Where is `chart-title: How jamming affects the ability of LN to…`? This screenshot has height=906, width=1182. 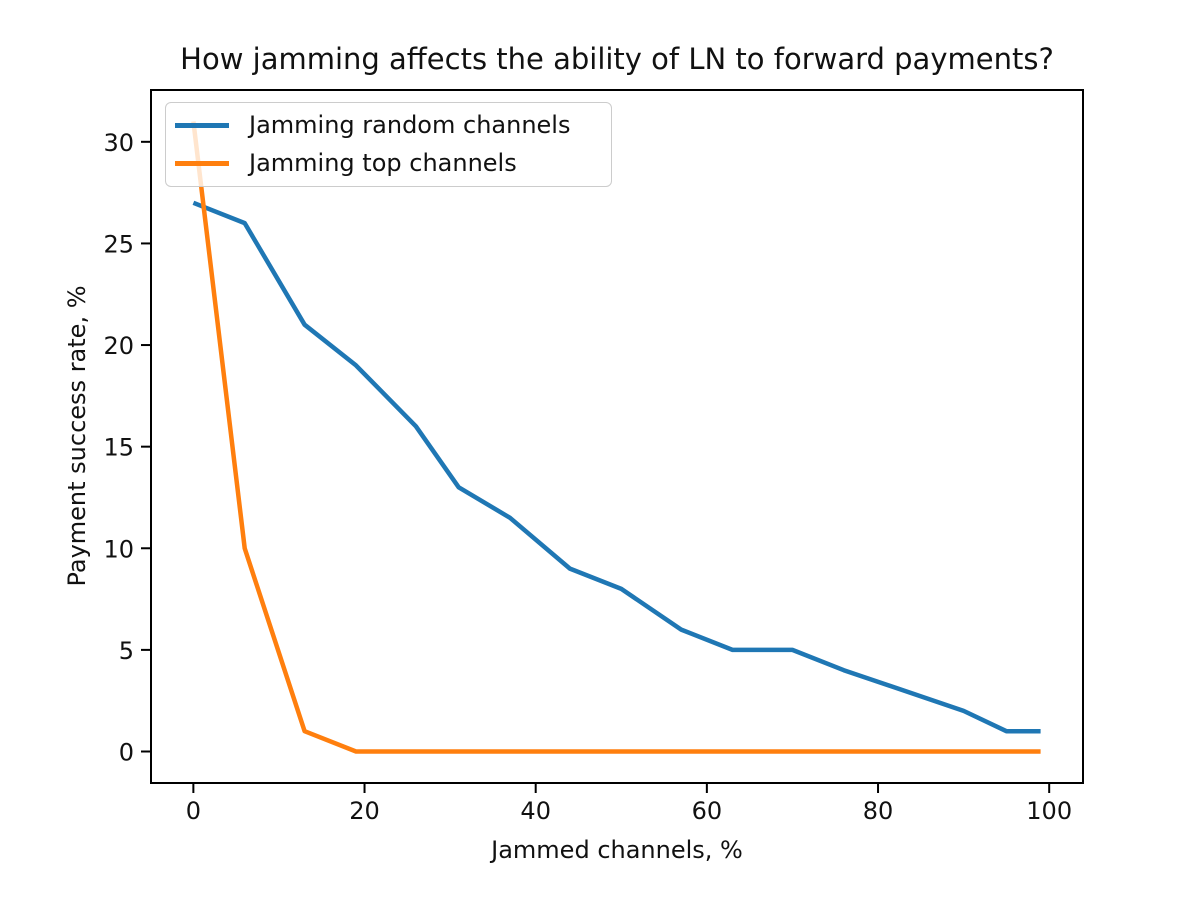 chart-title: How jamming affects the ability of LN to… is located at coordinates (617, 59).